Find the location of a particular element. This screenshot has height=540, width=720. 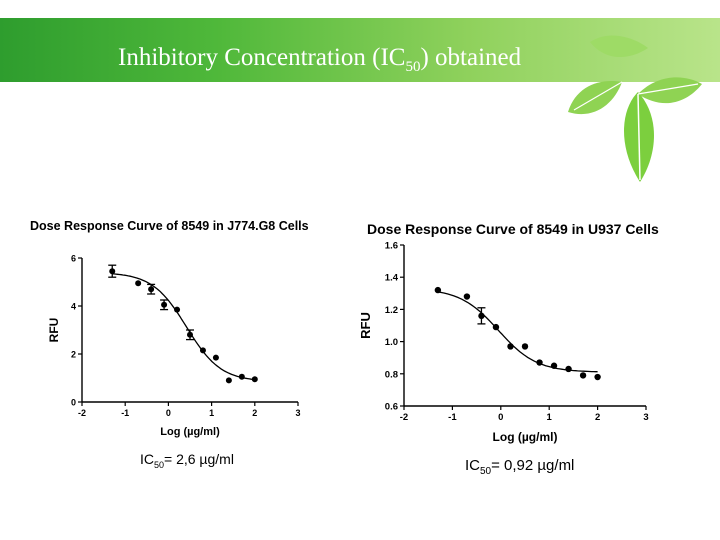

chart2-x-axis-label: Log (µg/ml) is located at coordinates (525, 437).